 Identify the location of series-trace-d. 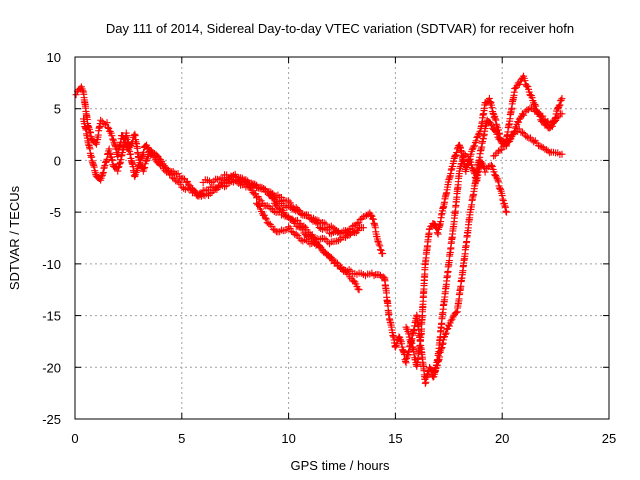
(309, 217).